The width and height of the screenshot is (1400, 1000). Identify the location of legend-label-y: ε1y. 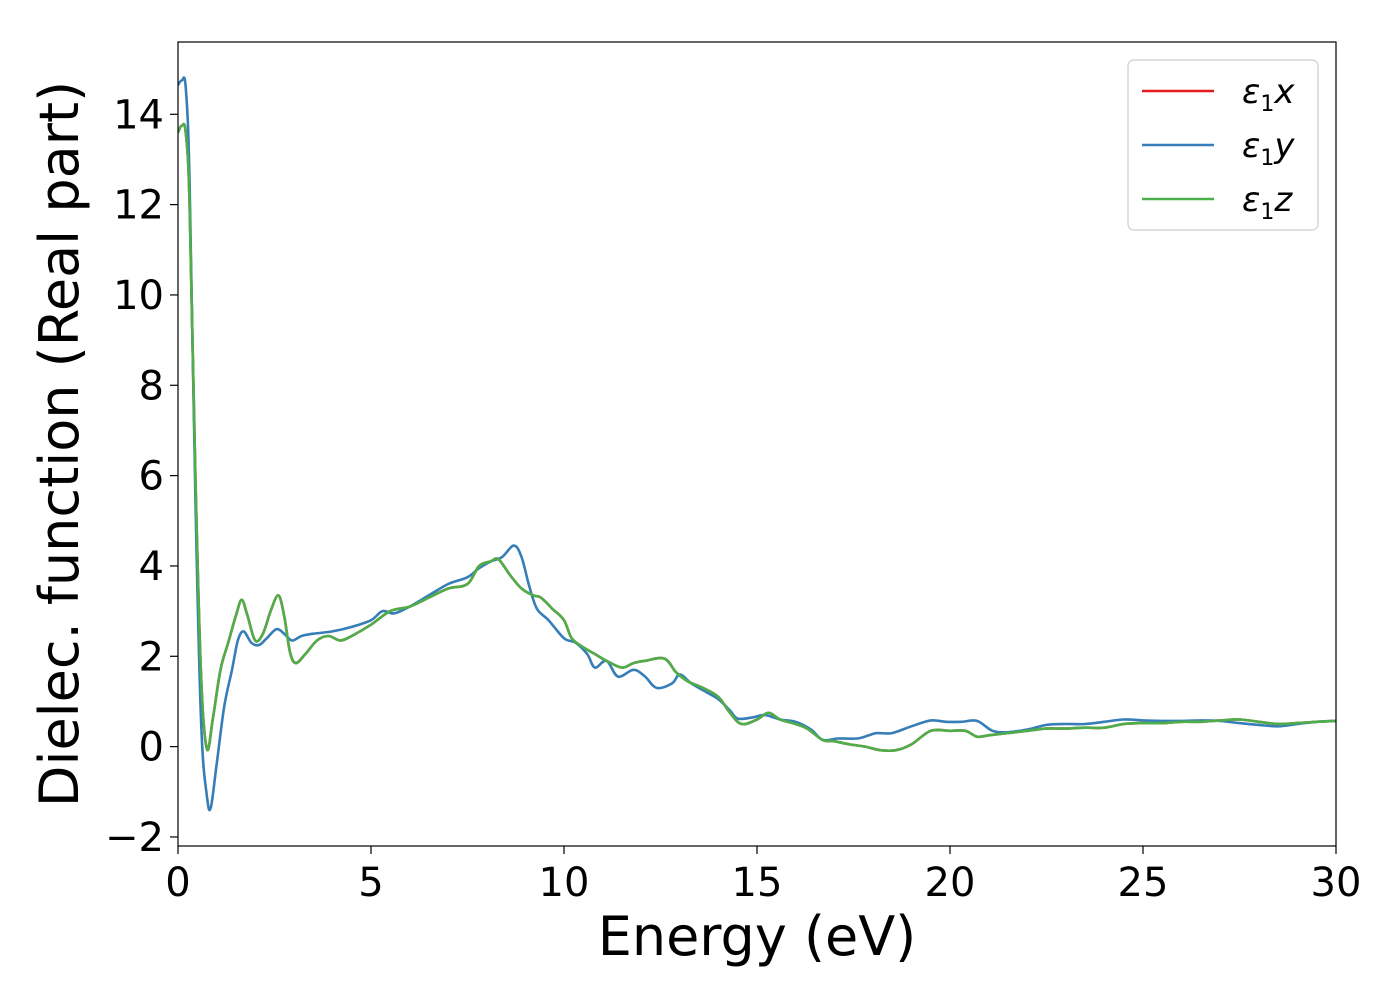
(1268, 148).